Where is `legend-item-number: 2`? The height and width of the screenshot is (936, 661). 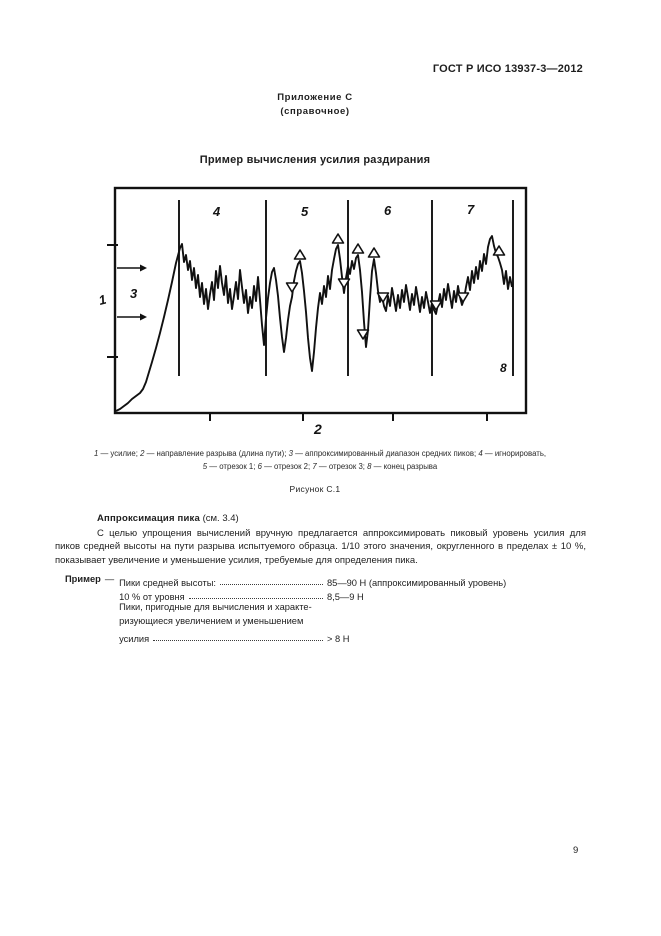 legend-item-number: 2 is located at coordinates (142, 453).